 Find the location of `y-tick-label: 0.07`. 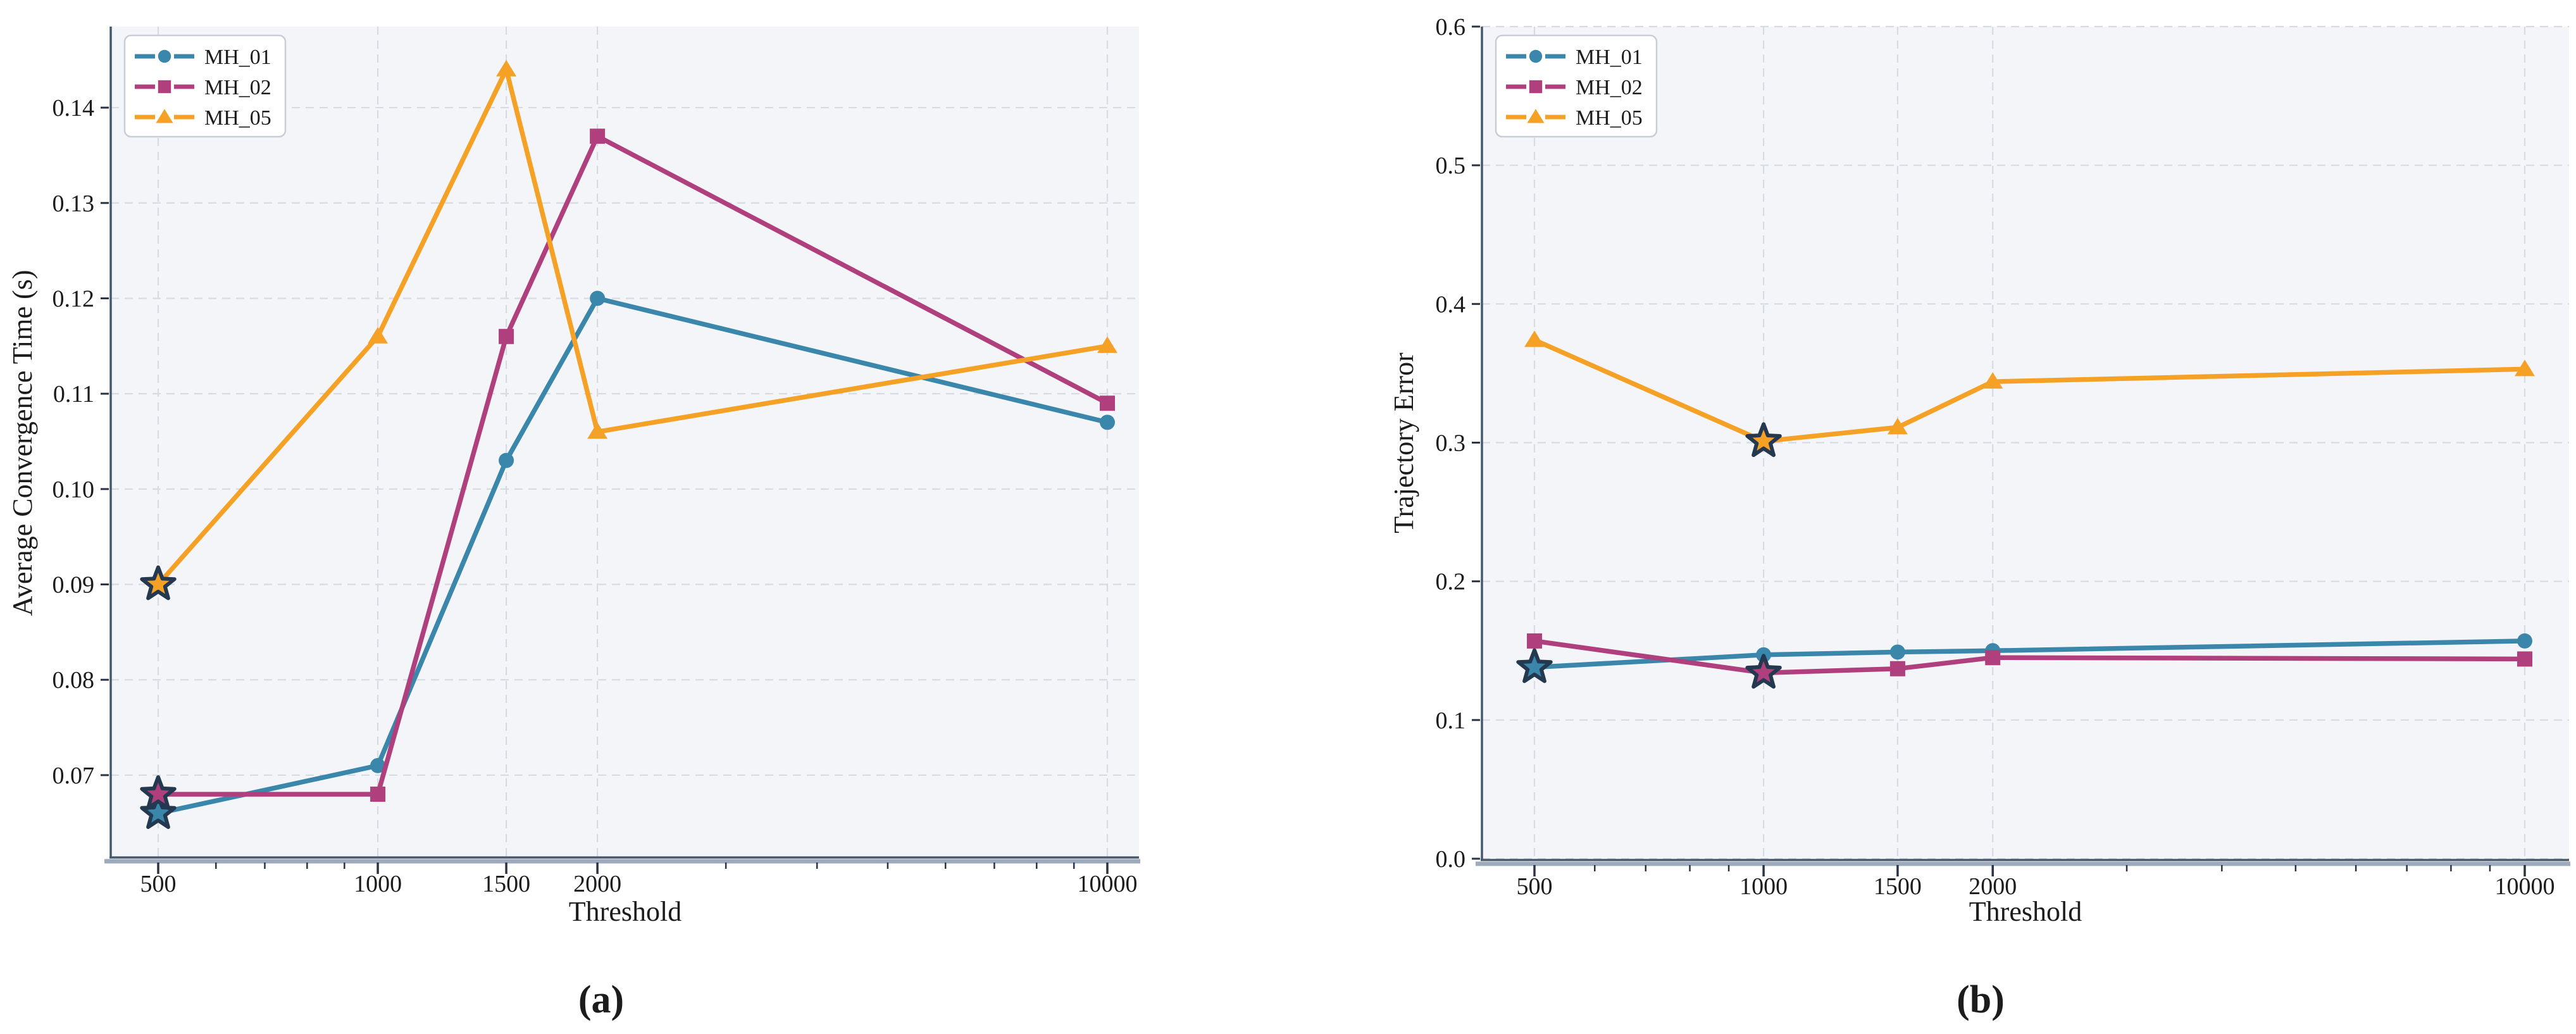

y-tick-label: 0.07 is located at coordinates (74, 776).